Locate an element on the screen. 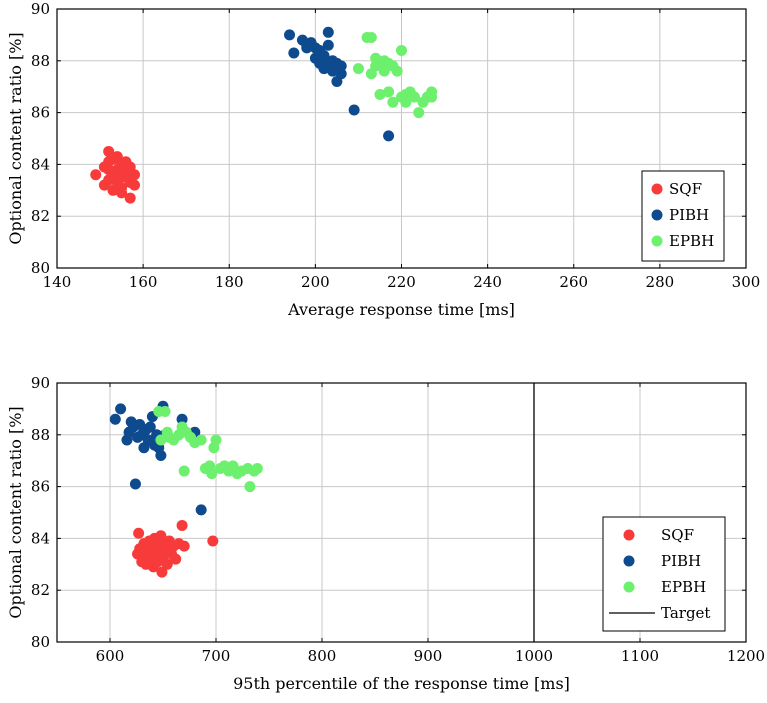  x-tick-label: 240 is located at coordinates (487, 282).